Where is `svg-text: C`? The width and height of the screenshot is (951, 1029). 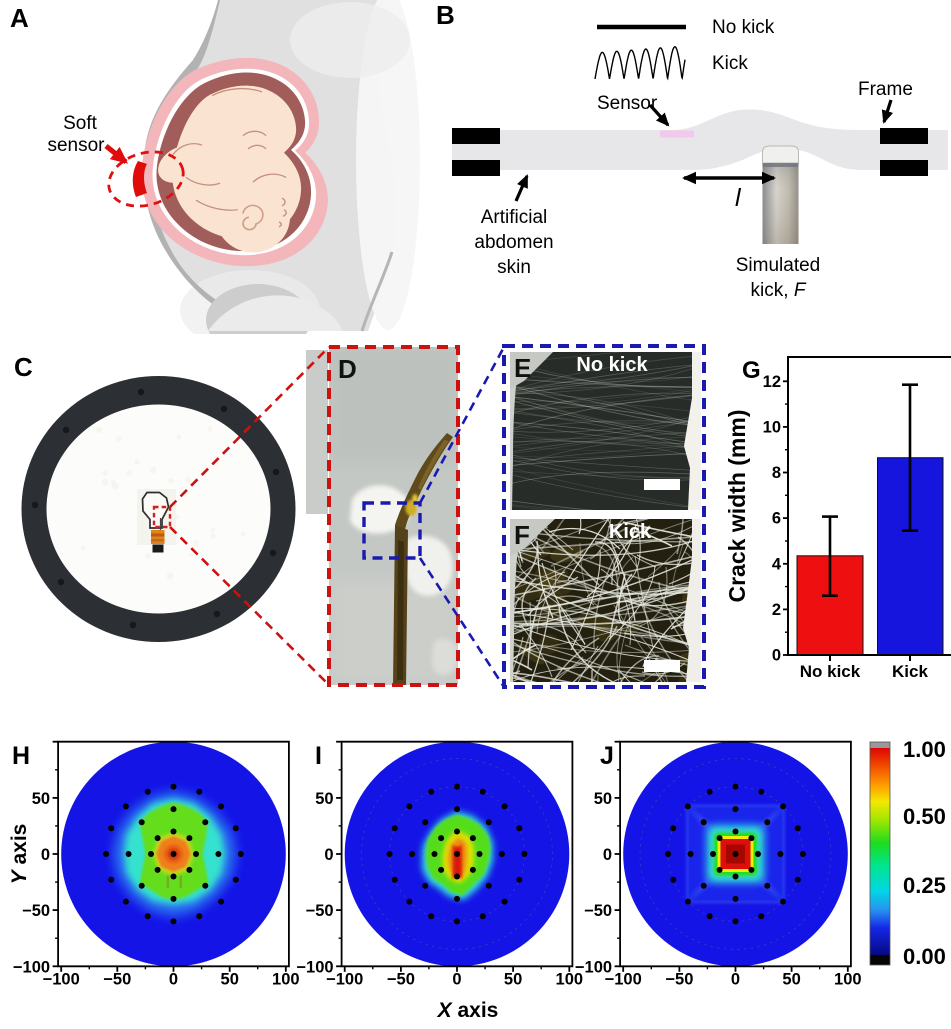 svg-text: C is located at coordinates (23, 367).